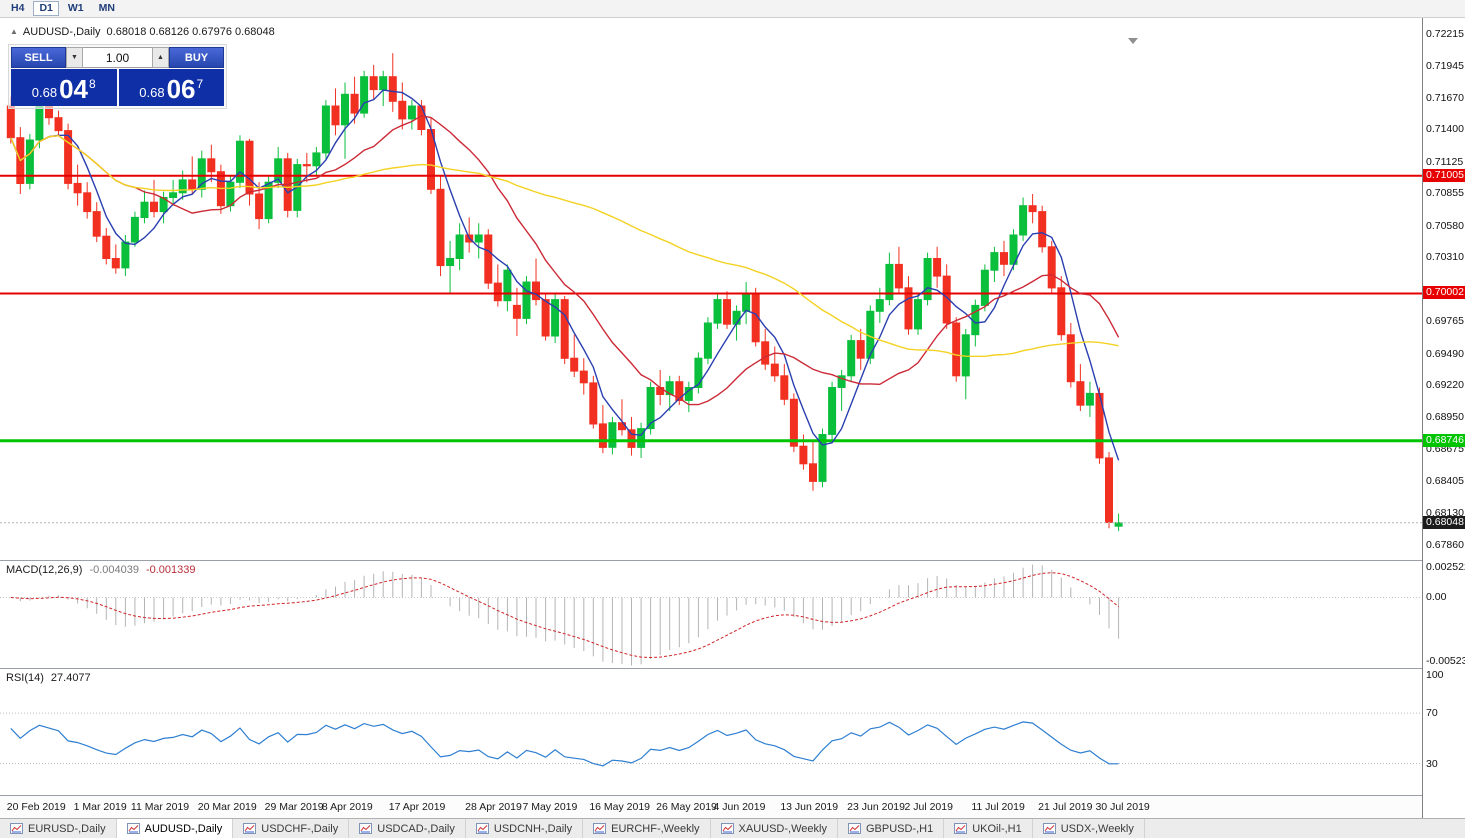 The width and height of the screenshot is (1465, 838). I want to click on macd-chart-canvas, so click(711, 614).